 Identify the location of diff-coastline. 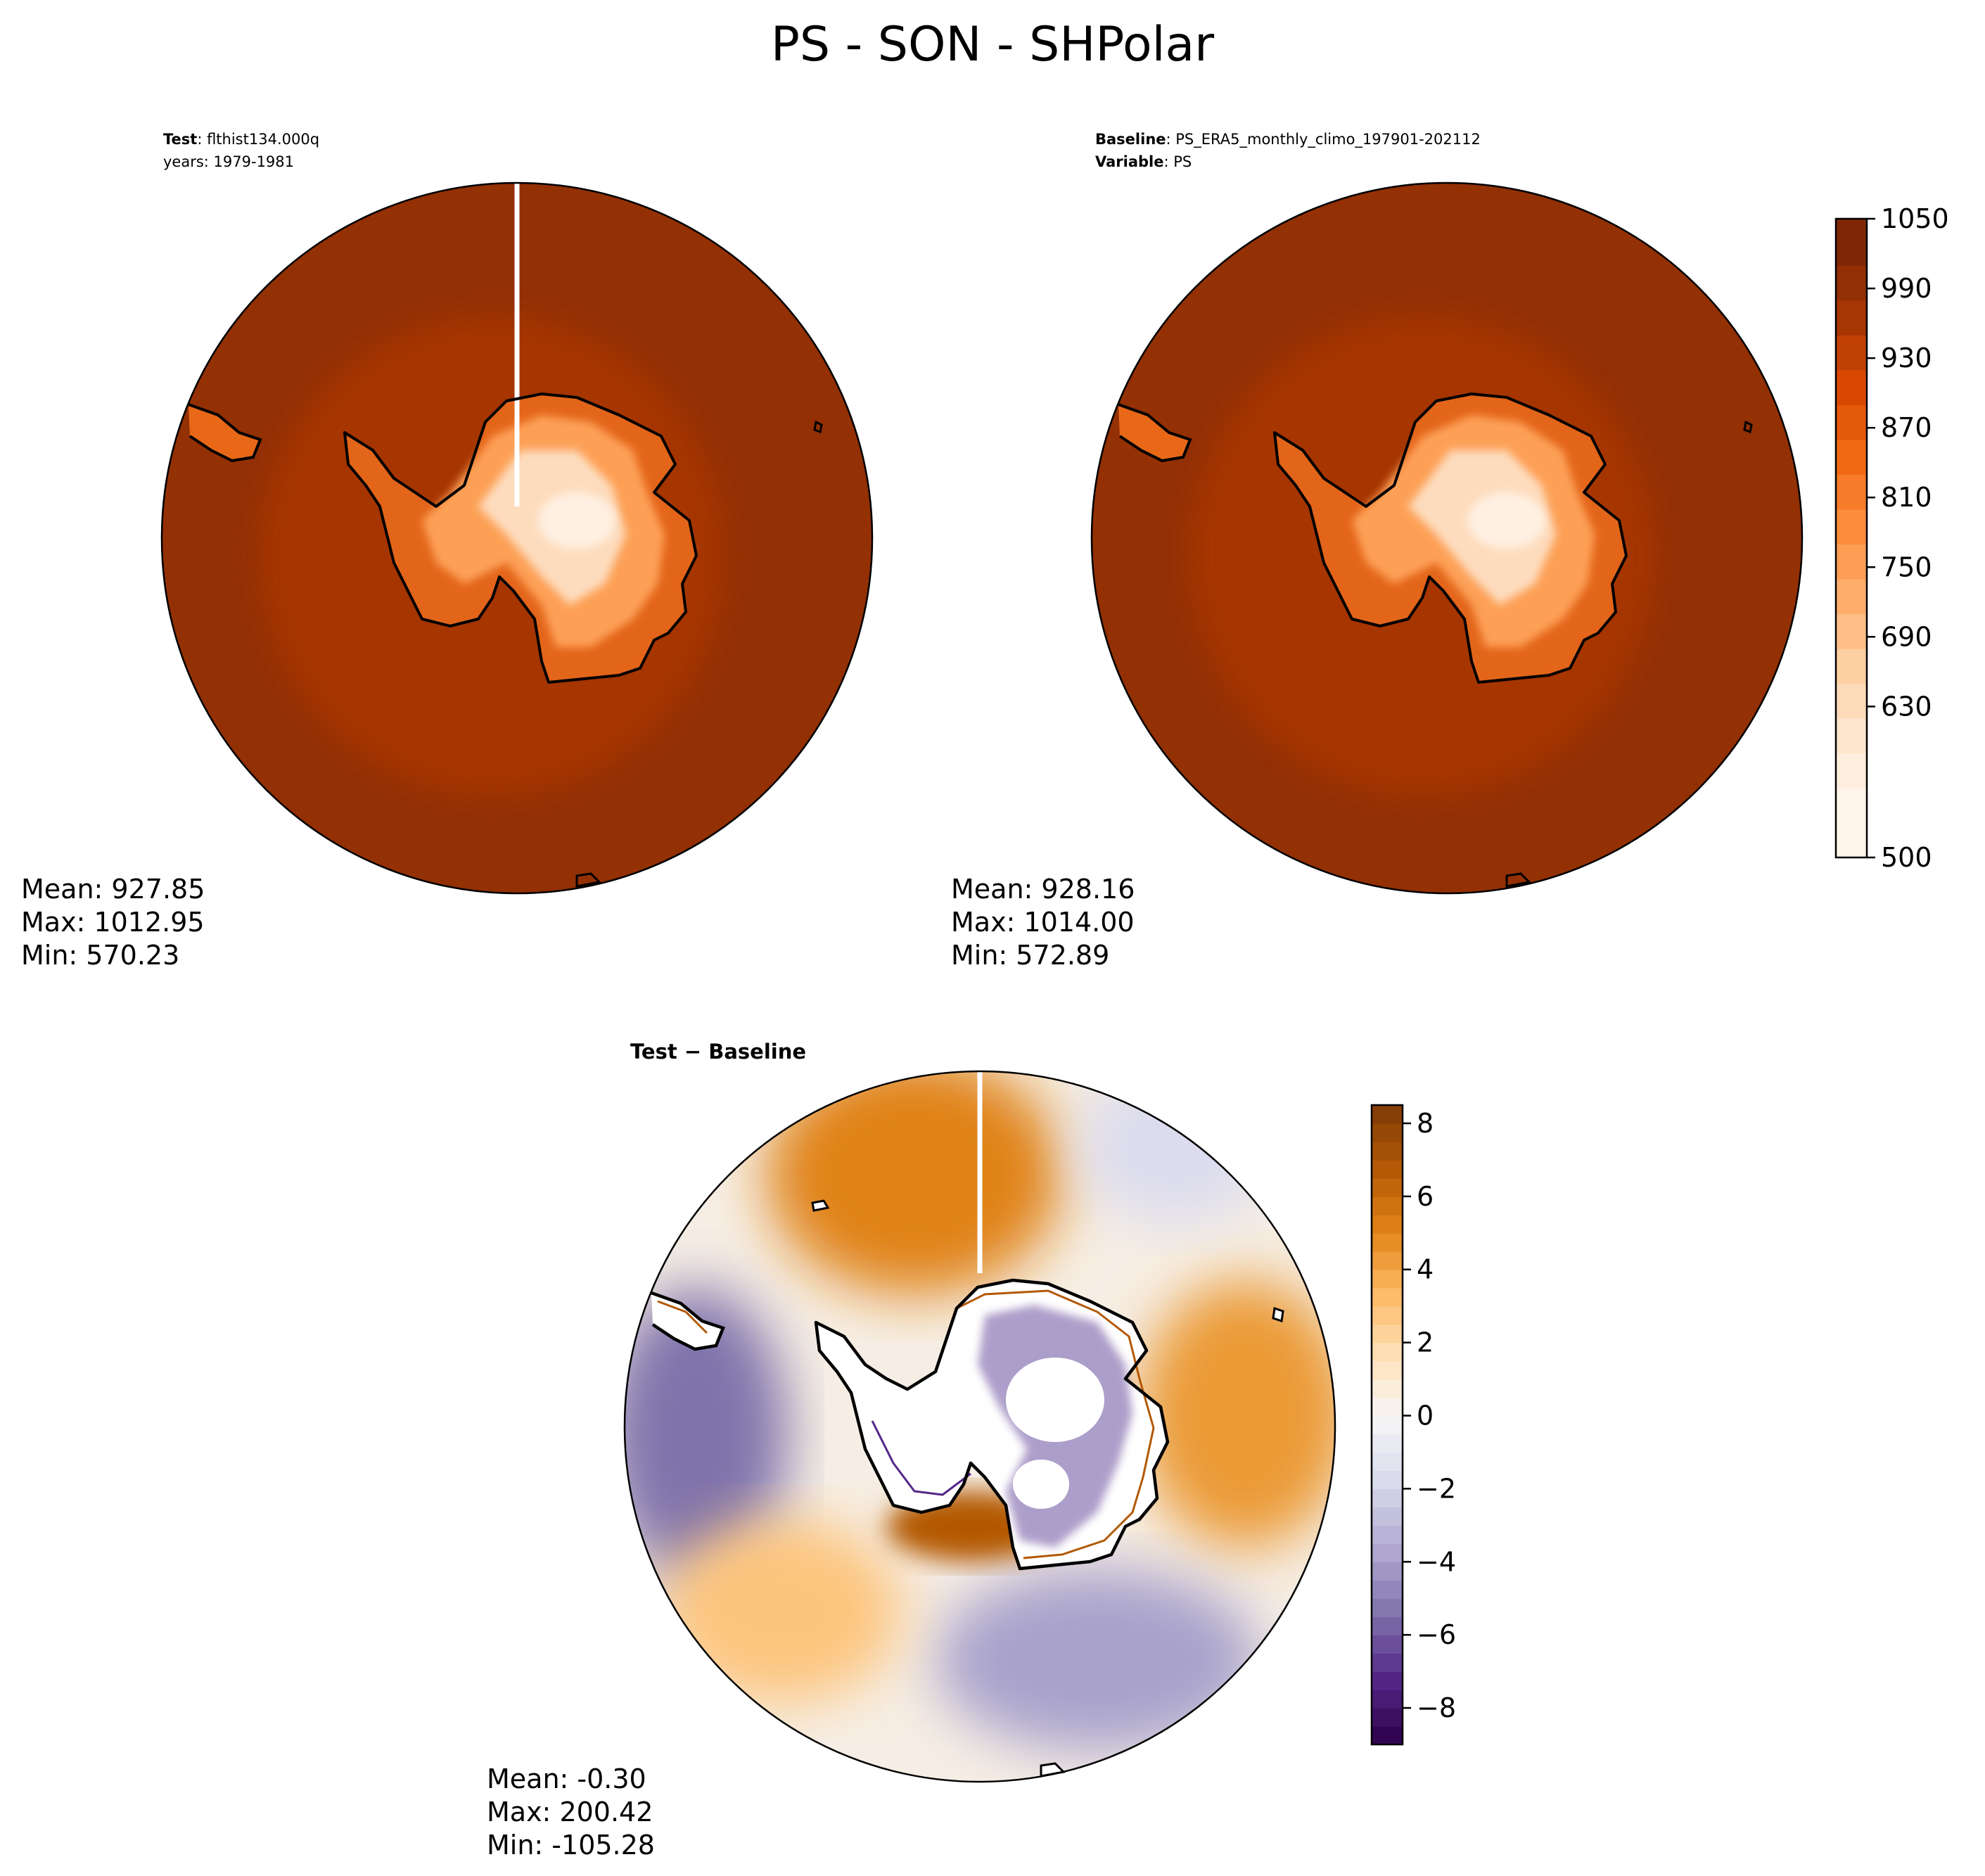
(992, 1424).